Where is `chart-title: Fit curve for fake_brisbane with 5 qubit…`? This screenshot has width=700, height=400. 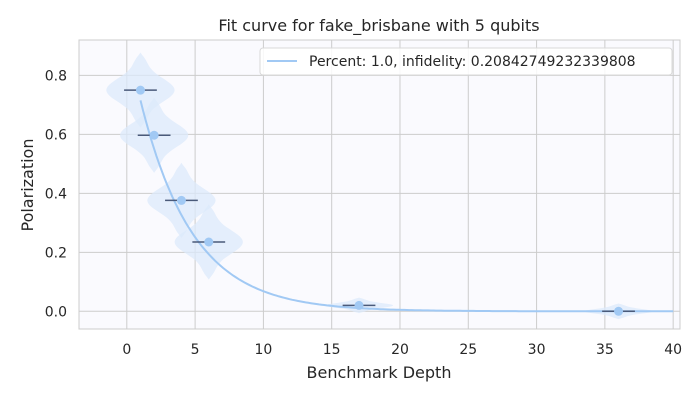
chart-title: Fit curve for fake_brisbane with 5 qubit… is located at coordinates (378, 26).